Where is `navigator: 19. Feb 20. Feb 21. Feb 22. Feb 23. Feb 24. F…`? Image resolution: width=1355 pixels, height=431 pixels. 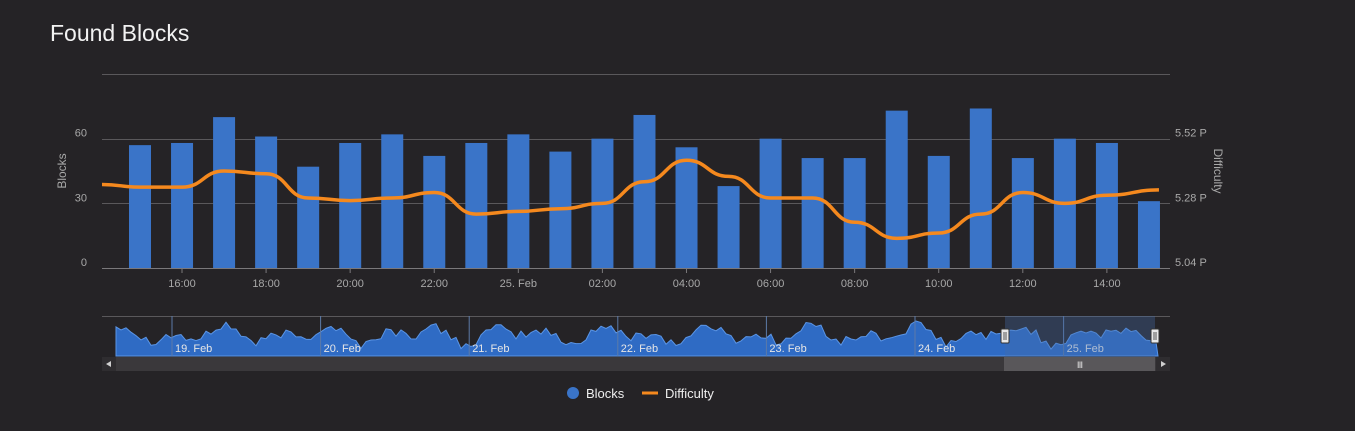
navigator: 19. Feb 20. Feb 21. Feb 22. Feb 23. Feb 24. F… is located at coordinates (636, 343).